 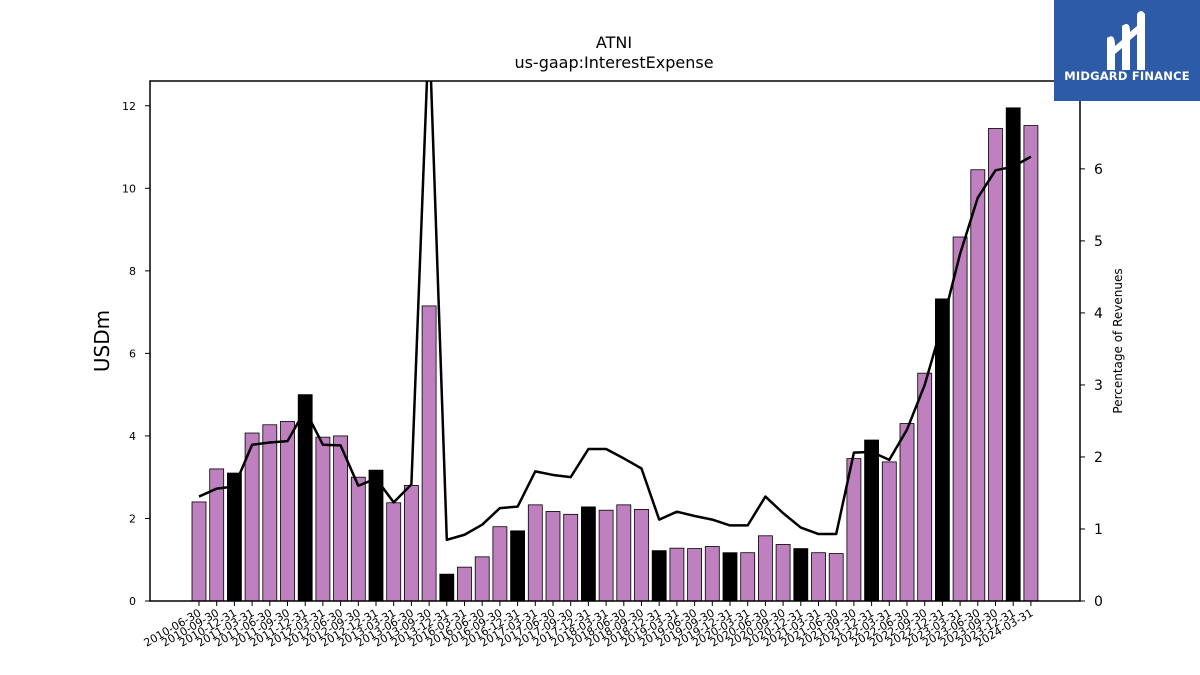 I want to click on y-tick-label-3: 6, so click(x=132, y=353).